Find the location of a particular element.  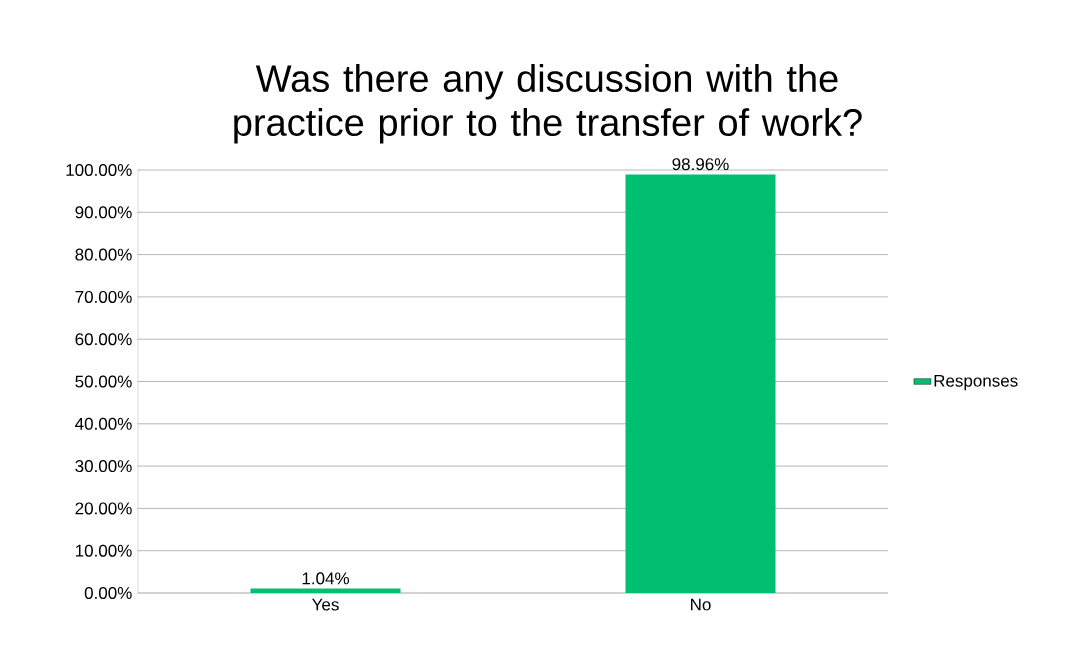

y-tick-label: 40.00% is located at coordinates (103, 423).